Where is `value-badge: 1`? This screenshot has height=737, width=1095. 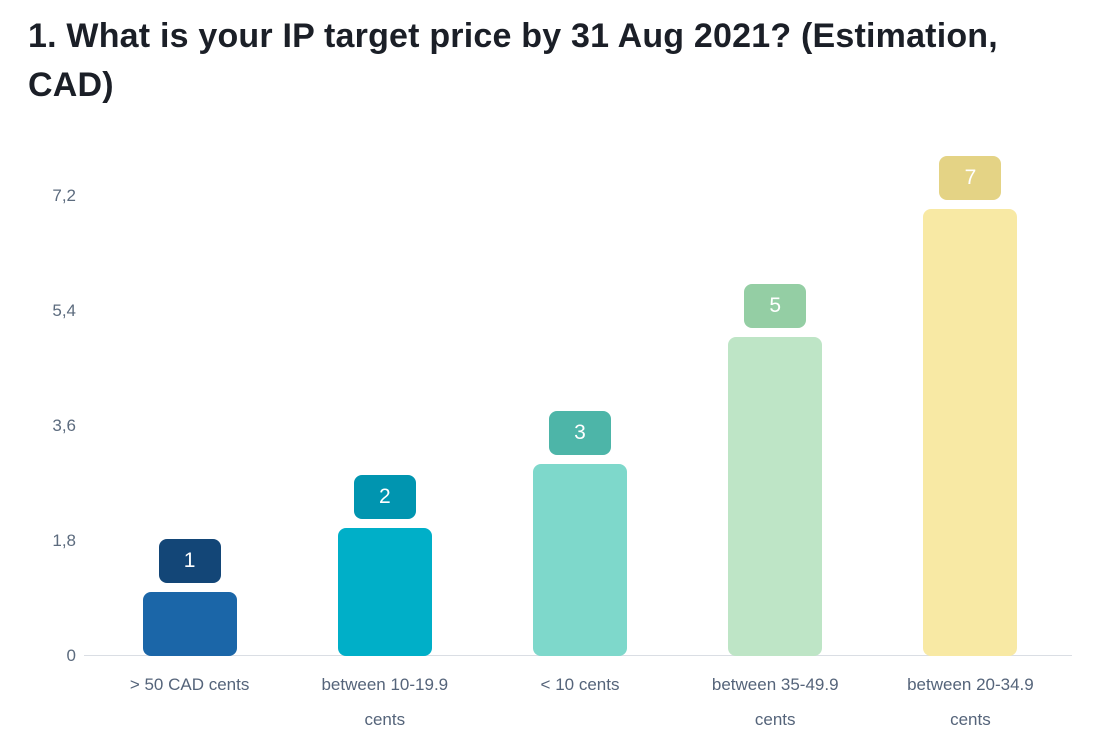 value-badge: 1 is located at coordinates (189, 561).